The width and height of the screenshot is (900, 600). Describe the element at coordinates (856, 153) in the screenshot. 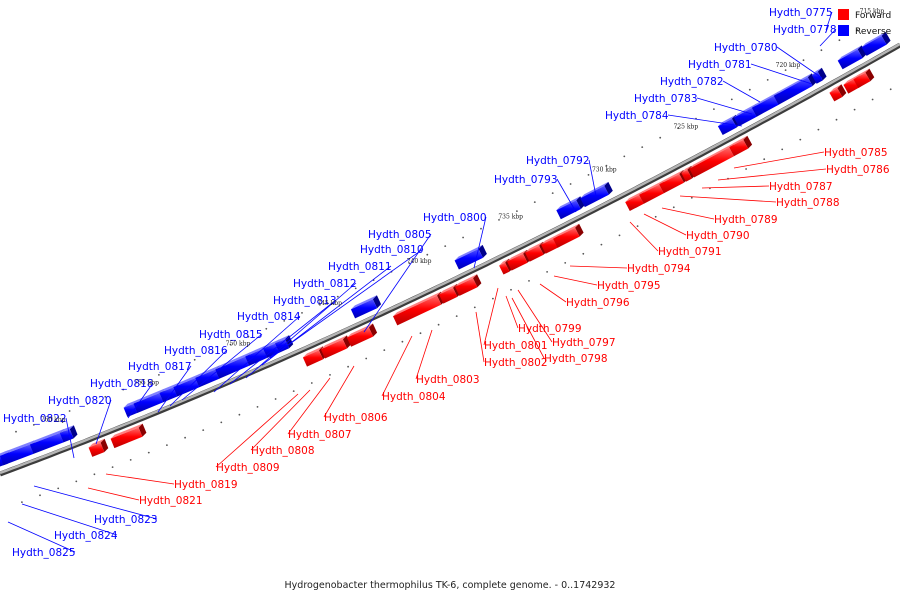

I see `forward-gene-label: Hydth_0785` at that location.